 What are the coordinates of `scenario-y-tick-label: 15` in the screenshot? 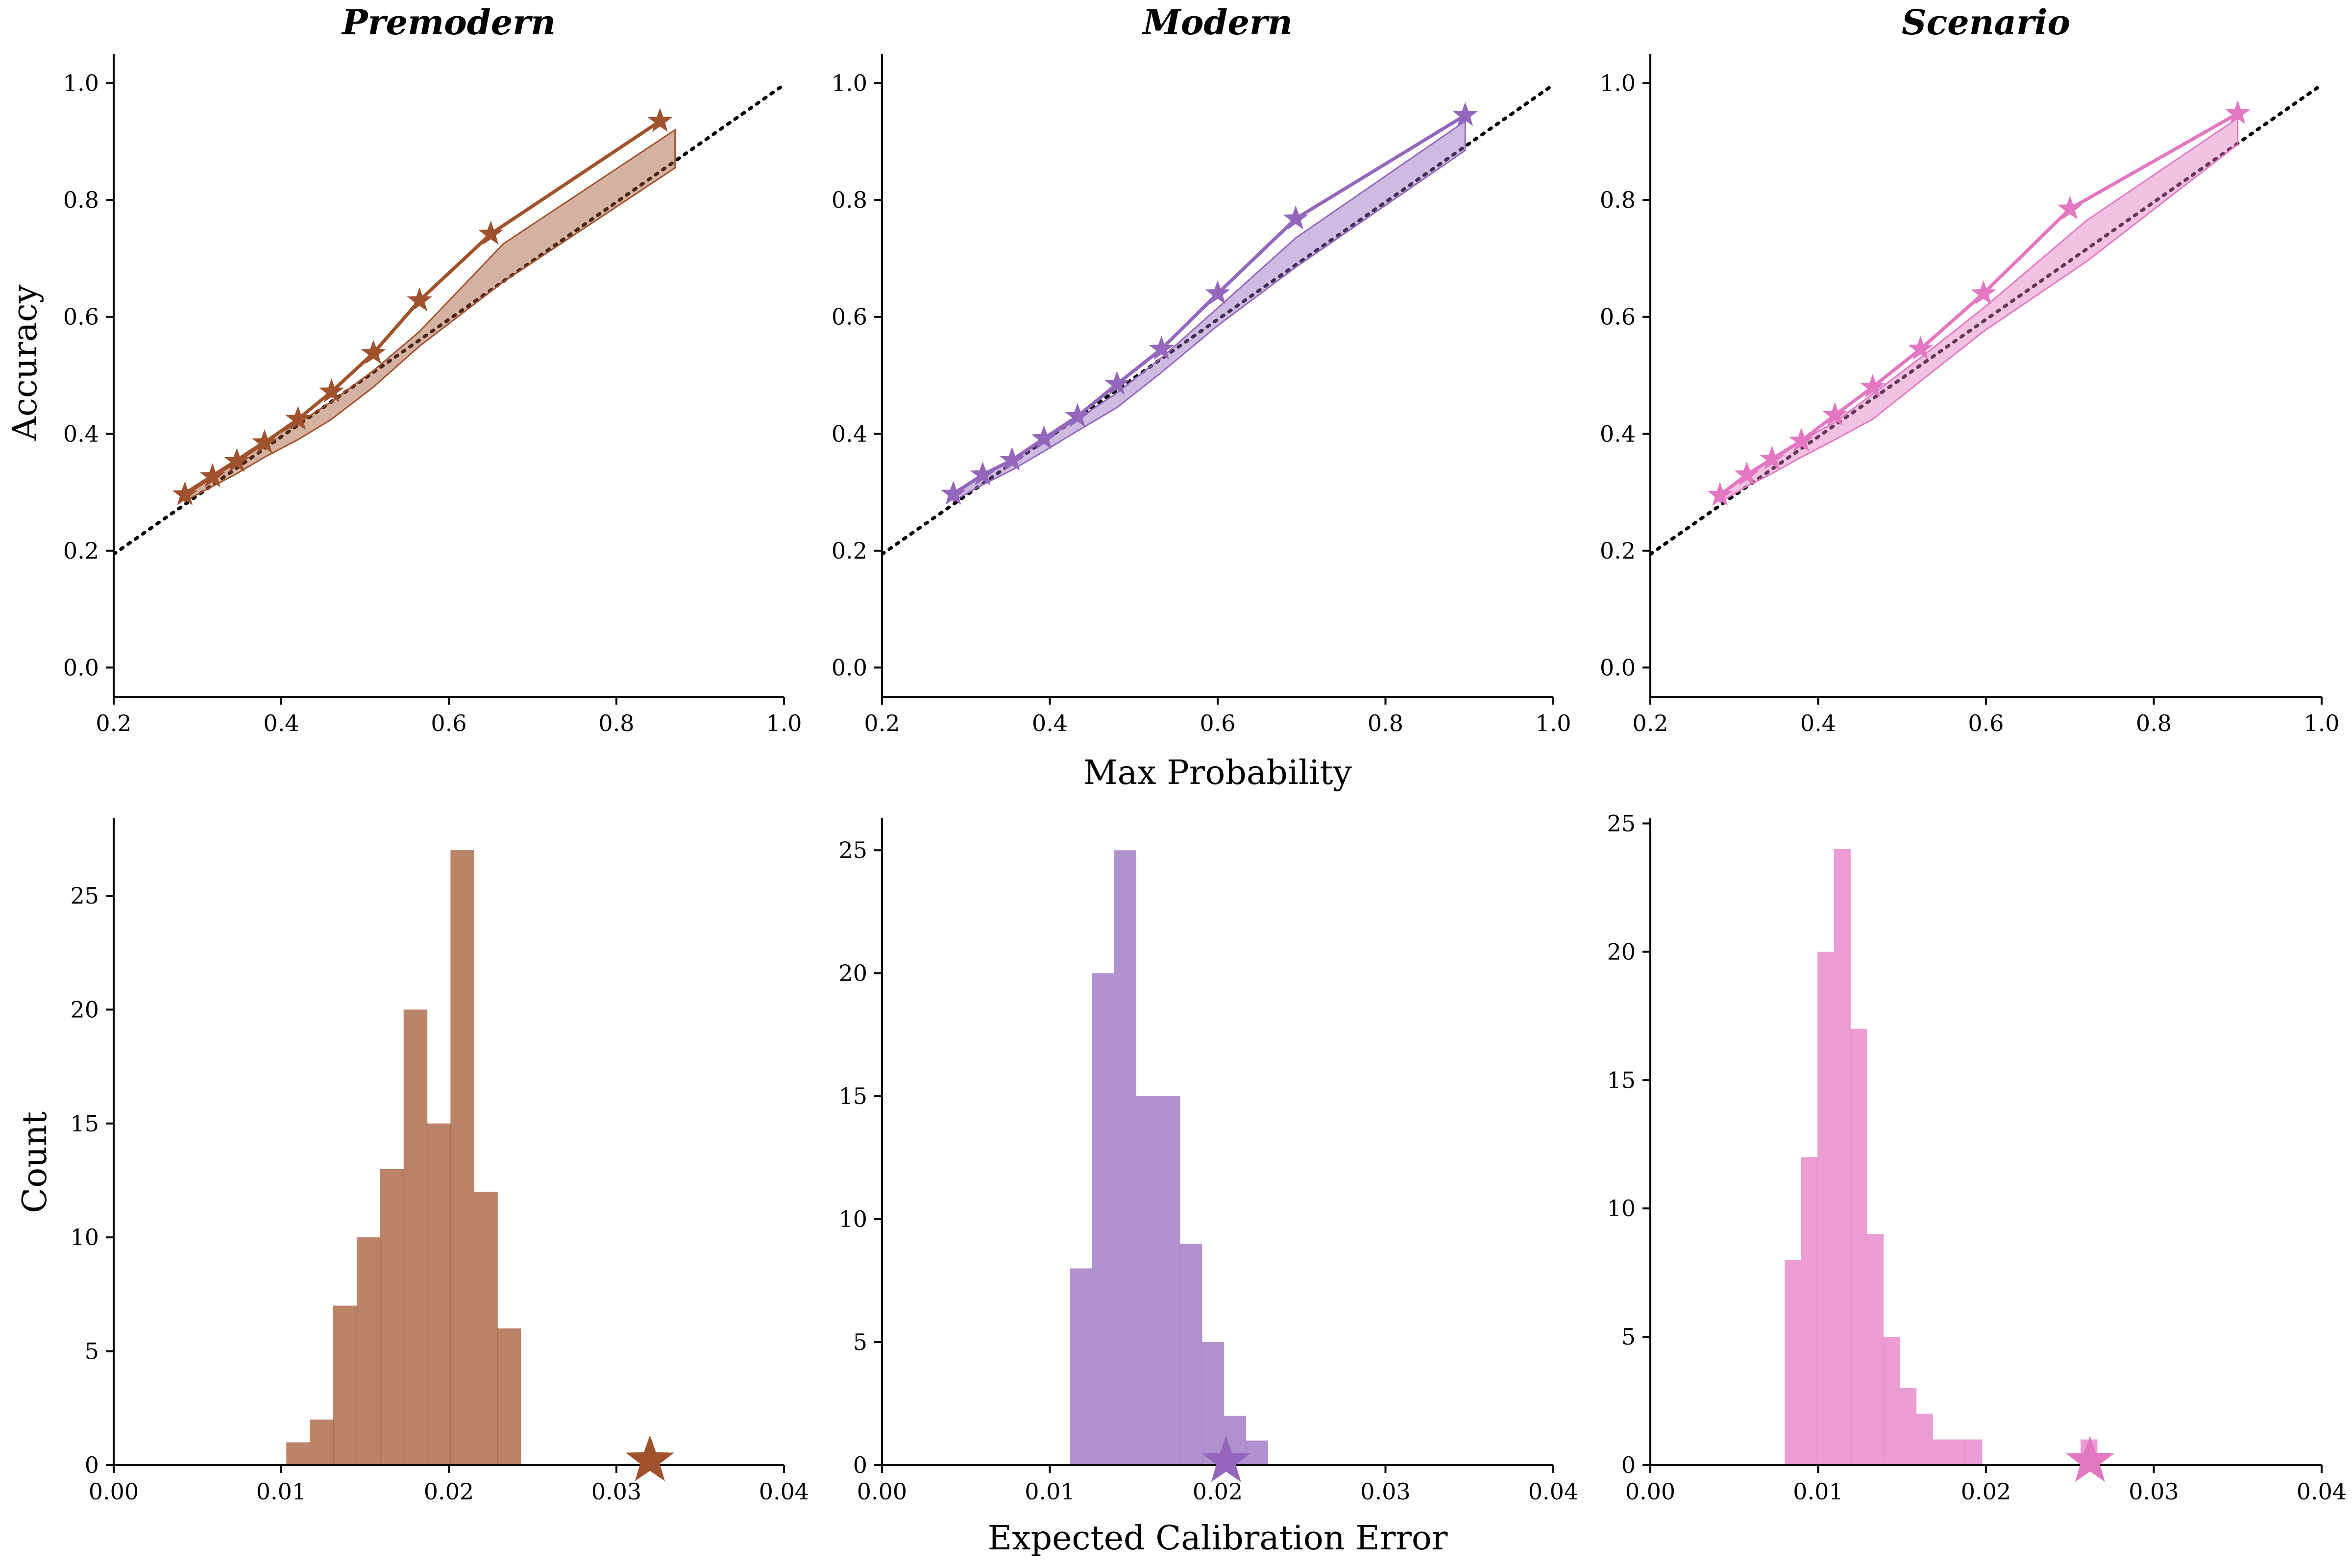 It's located at (1621, 1080).